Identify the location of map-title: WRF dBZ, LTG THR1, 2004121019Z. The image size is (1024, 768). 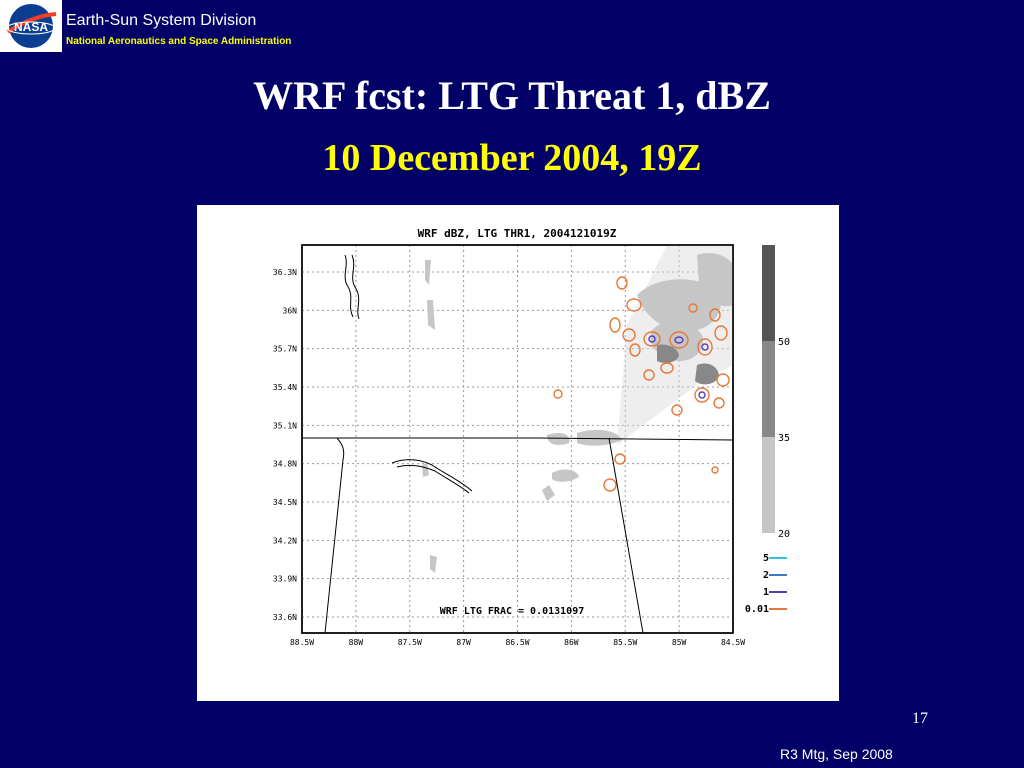
(517, 233).